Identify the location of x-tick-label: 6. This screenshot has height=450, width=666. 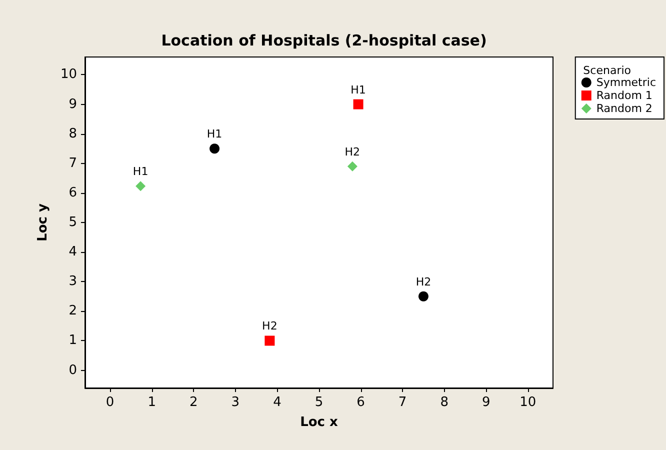
(360, 402).